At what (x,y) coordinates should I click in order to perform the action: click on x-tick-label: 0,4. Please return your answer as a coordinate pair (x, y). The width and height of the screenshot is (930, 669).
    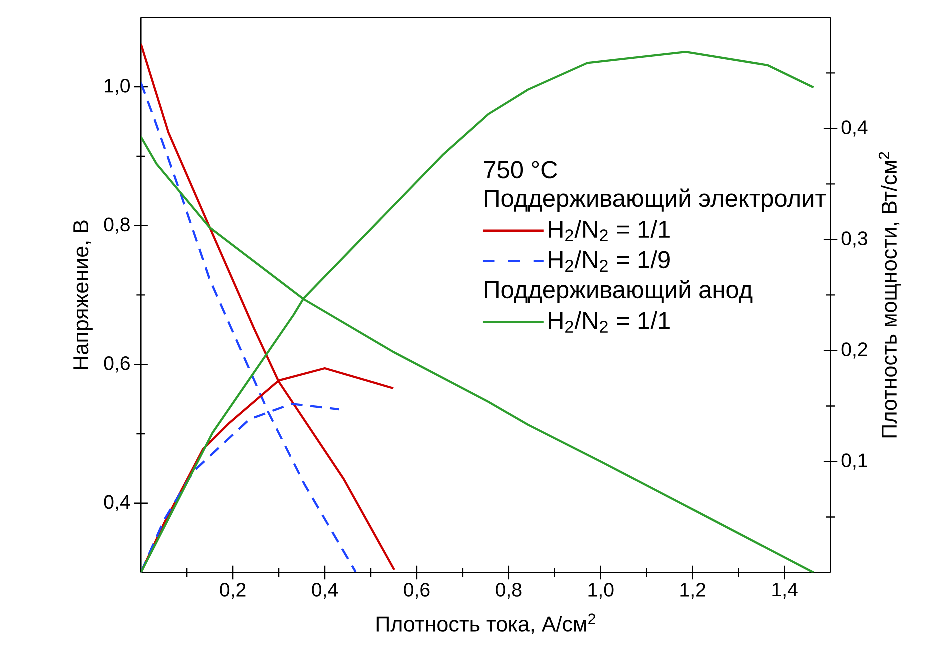
    Looking at the image, I should click on (325, 591).